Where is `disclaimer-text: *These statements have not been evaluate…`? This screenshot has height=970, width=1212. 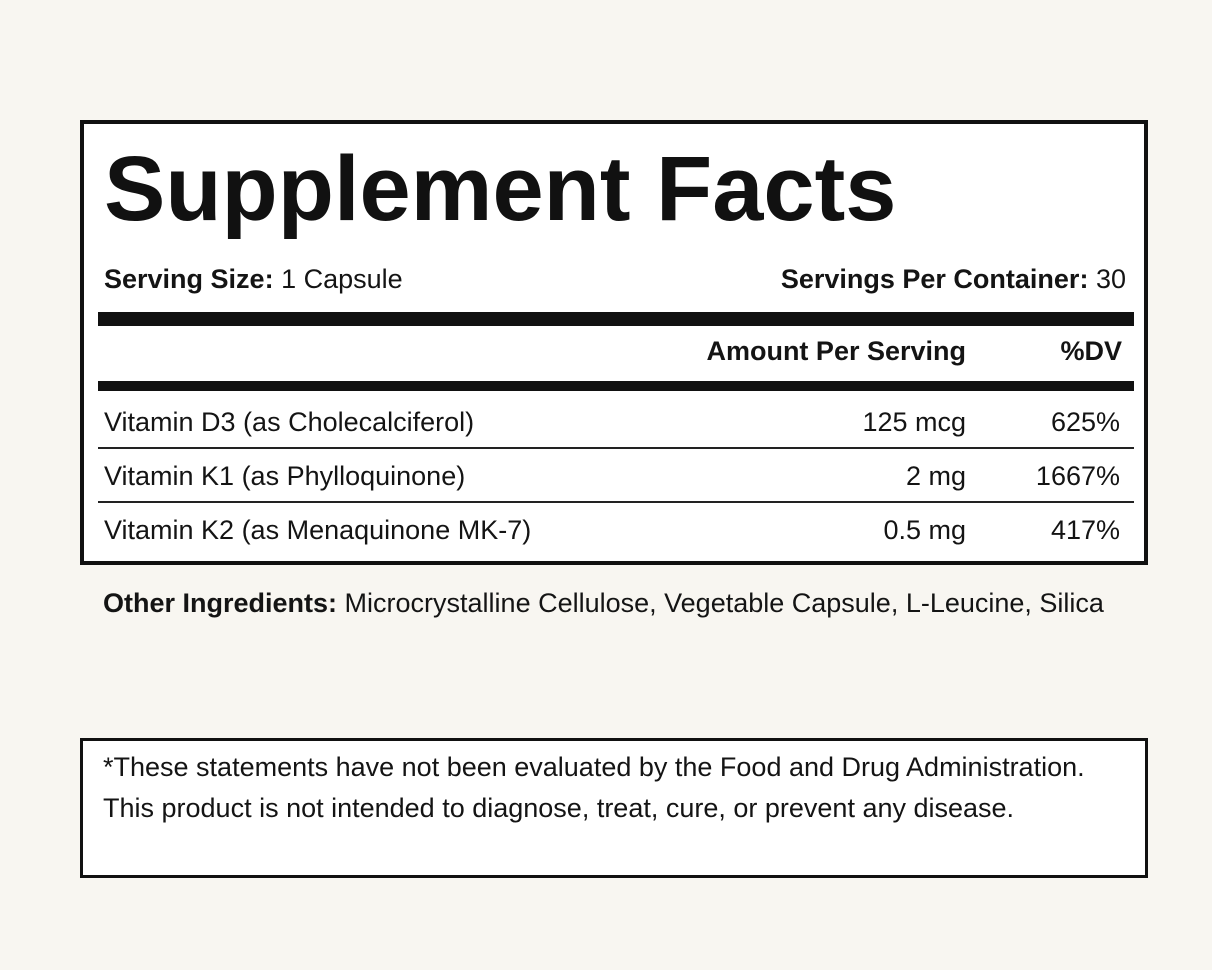 disclaimer-text: *These statements have not been evaluate… is located at coordinates (594, 787).